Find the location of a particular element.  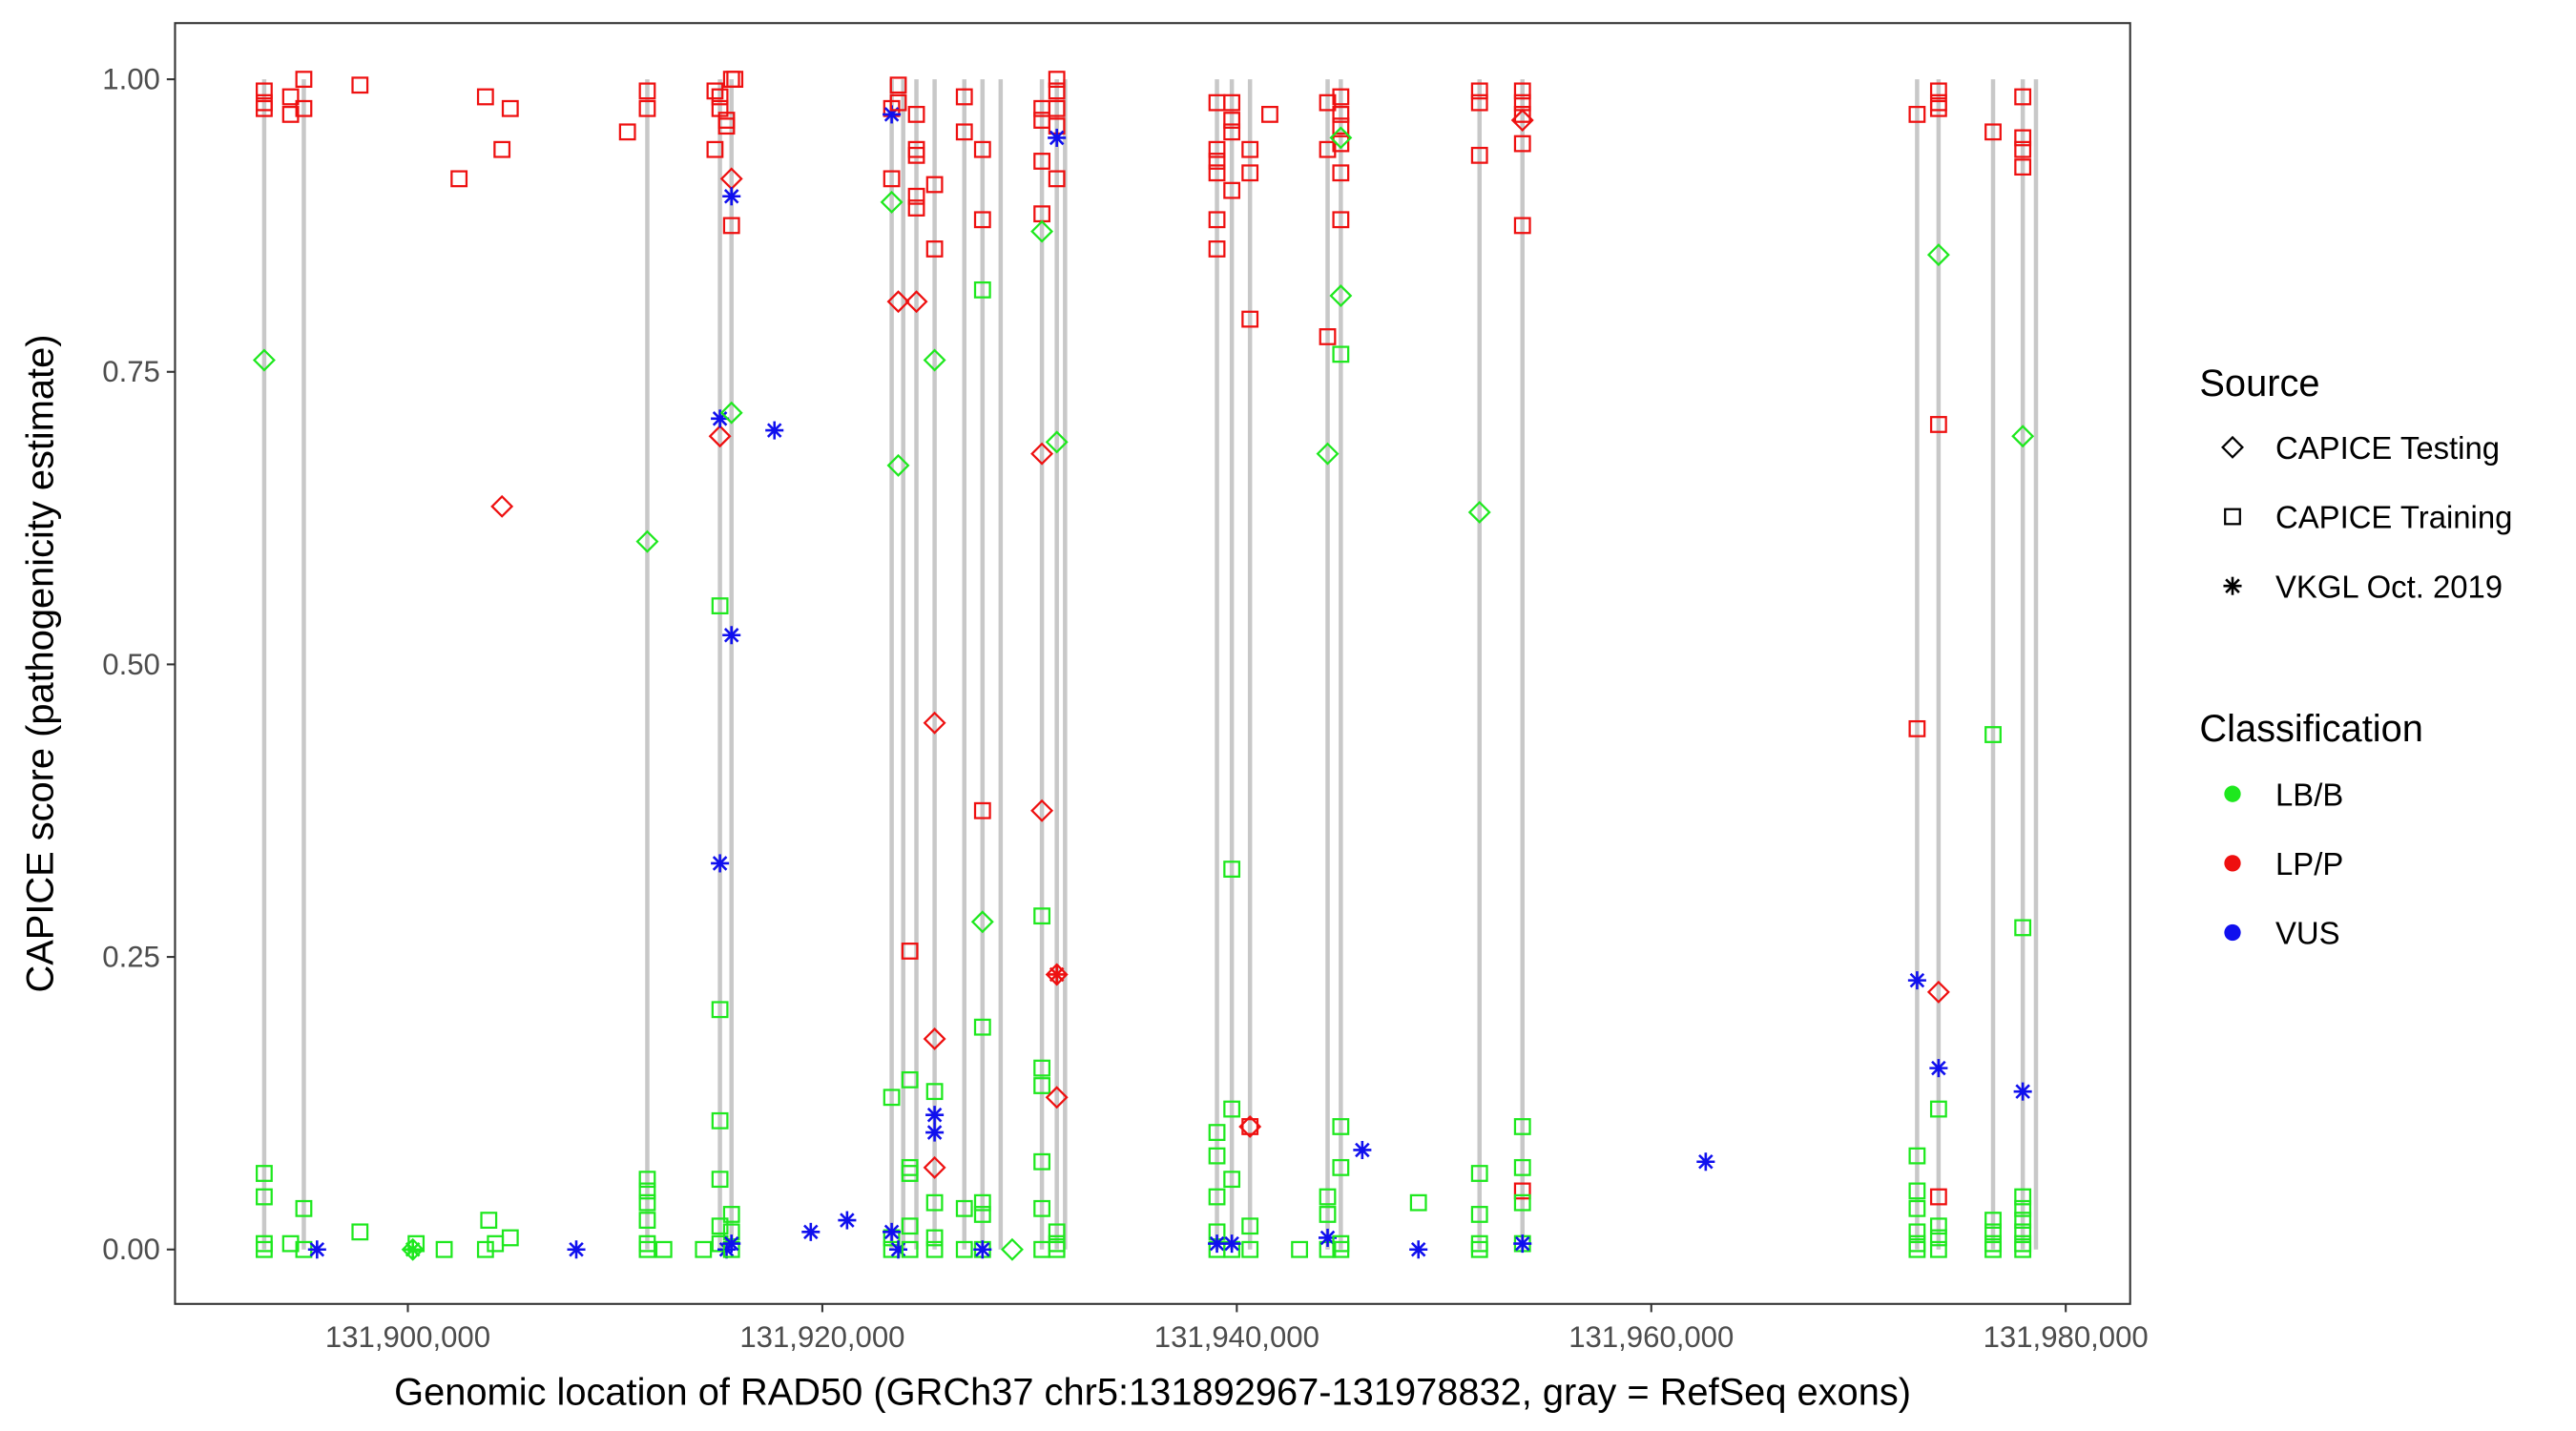

x-tick-label: 131,980,000 is located at coordinates (2066, 1337).